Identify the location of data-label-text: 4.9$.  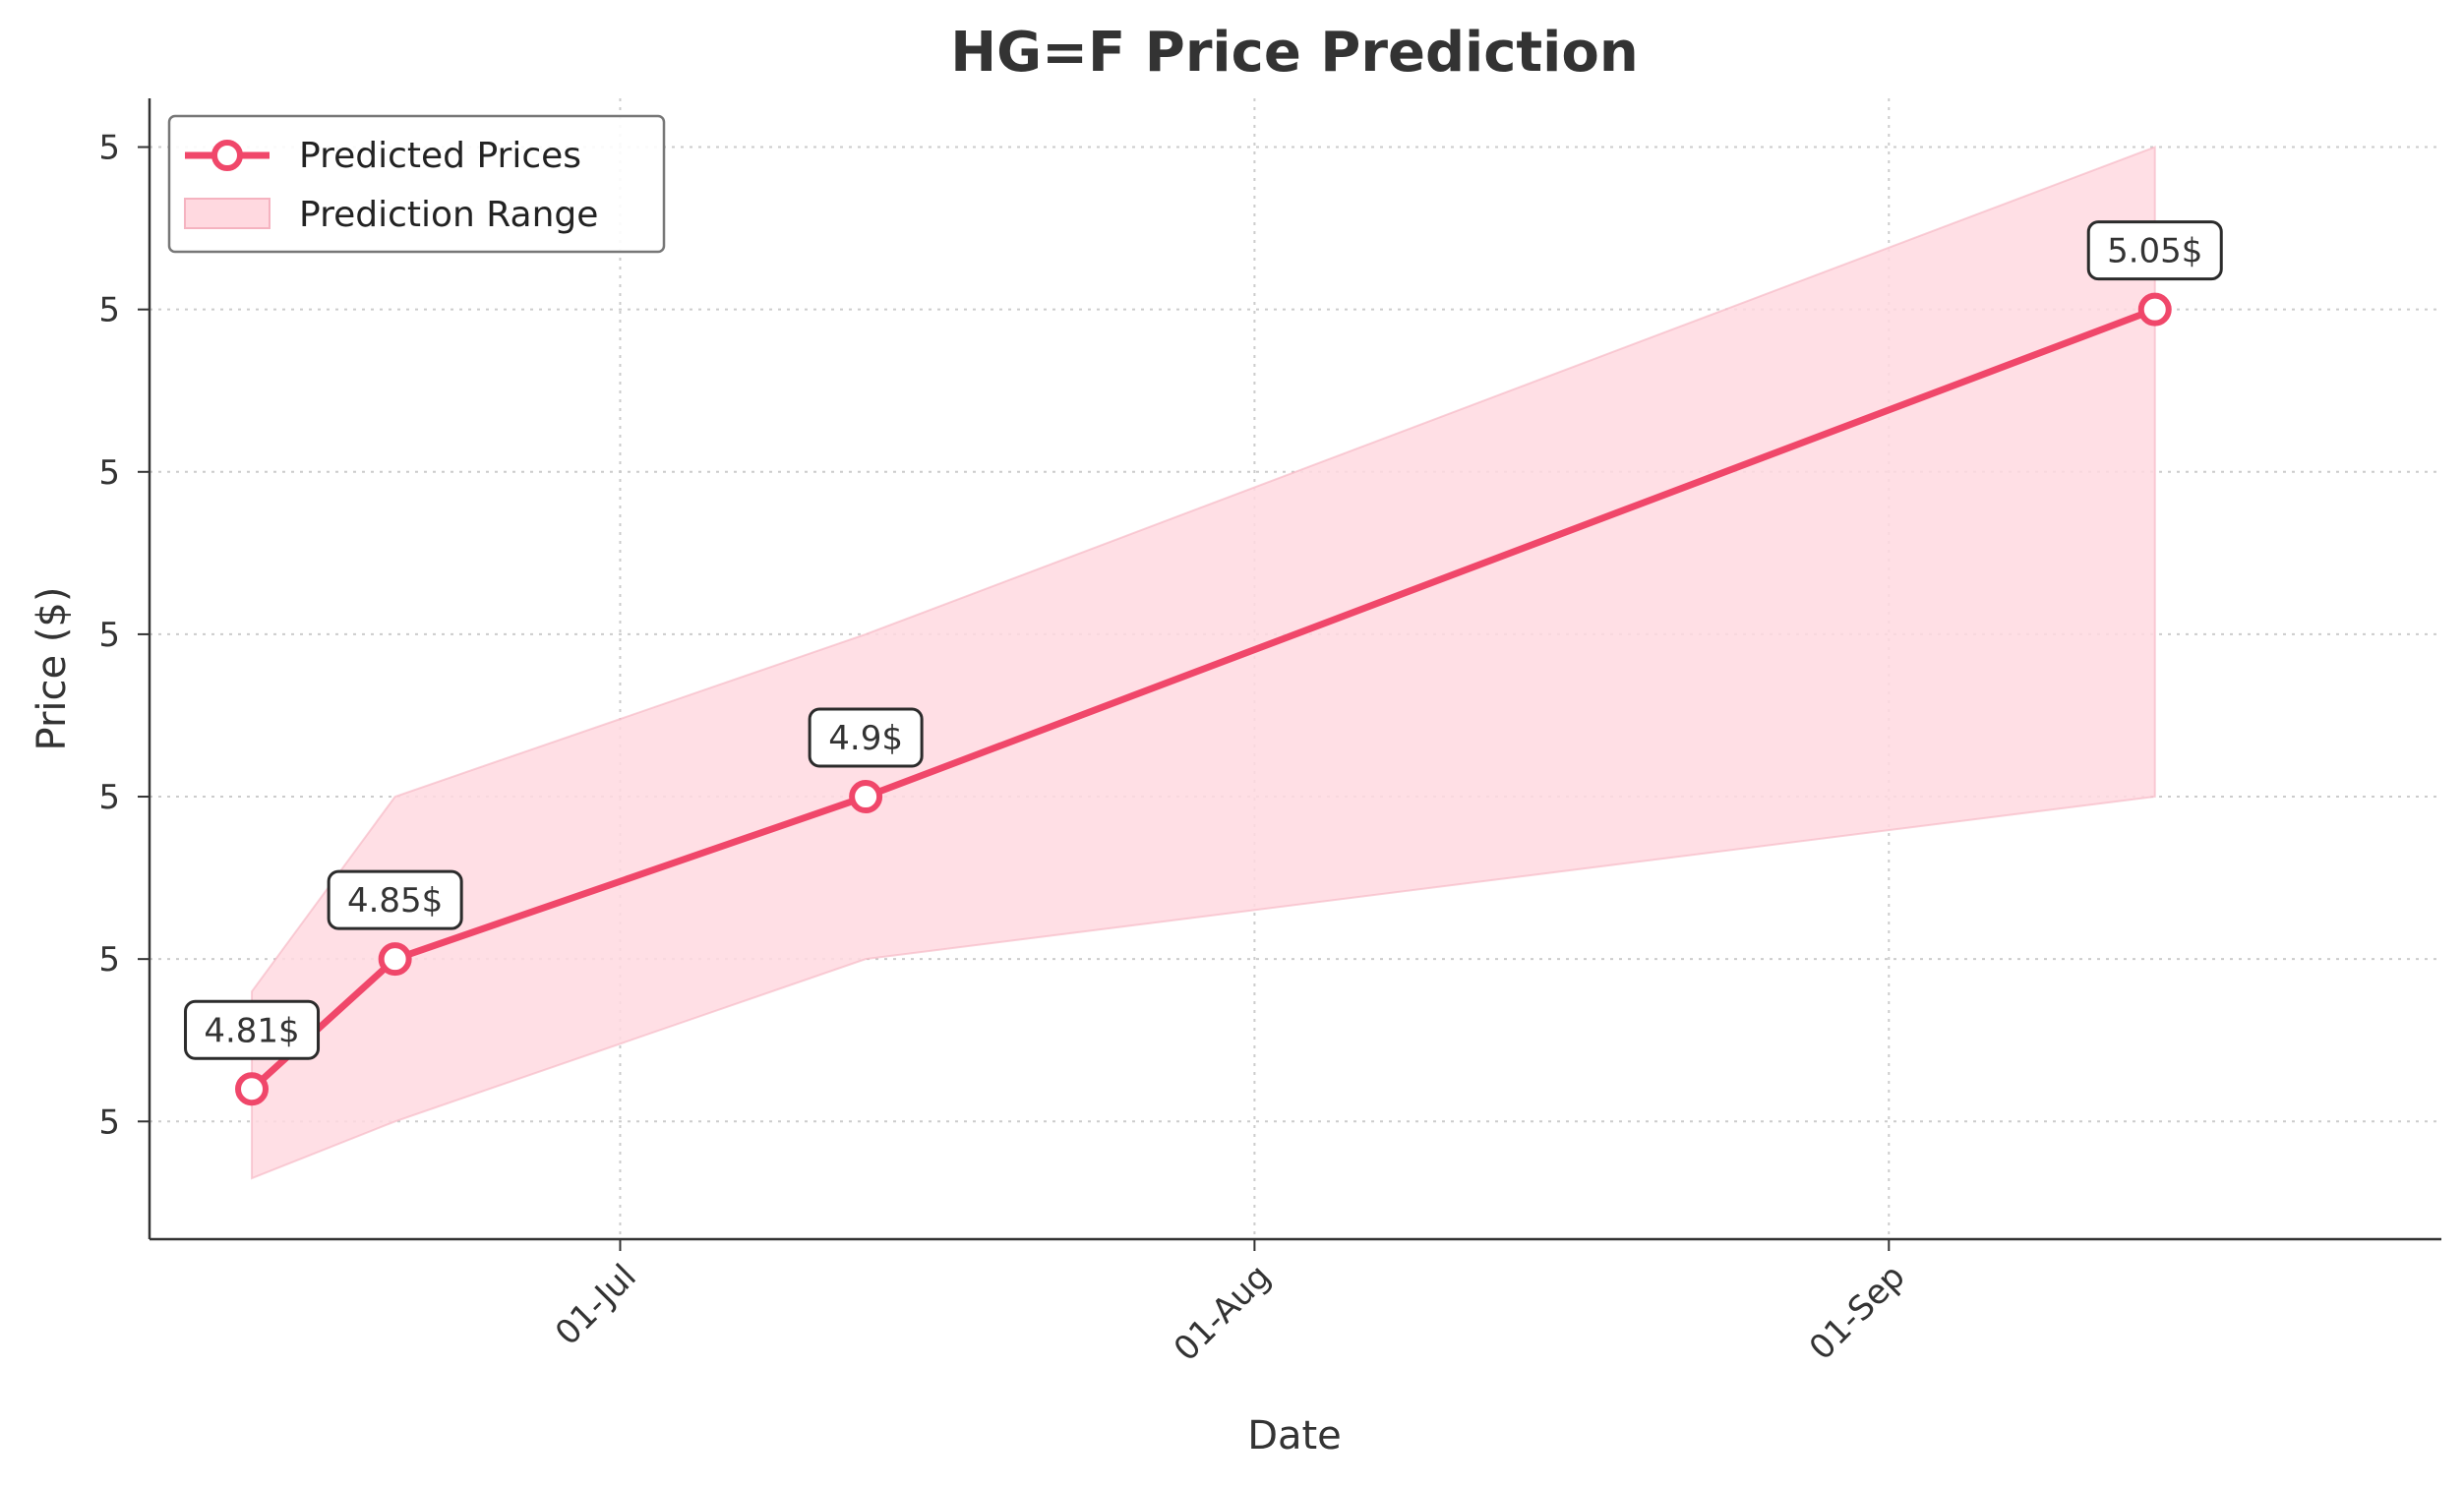
(865, 738).